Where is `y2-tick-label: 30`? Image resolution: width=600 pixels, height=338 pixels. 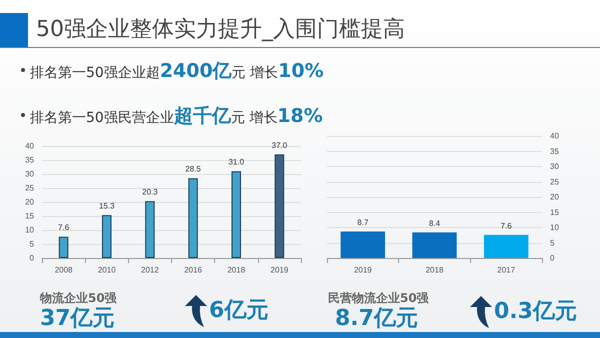
y2-tick-label: 30 is located at coordinates (555, 166).